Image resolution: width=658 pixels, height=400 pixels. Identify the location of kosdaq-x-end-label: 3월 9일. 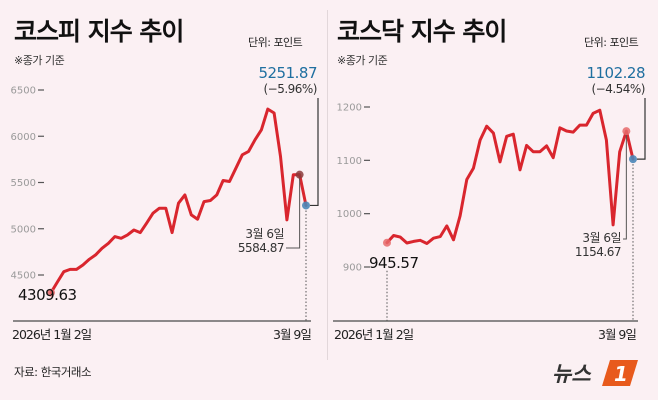
(617, 334).